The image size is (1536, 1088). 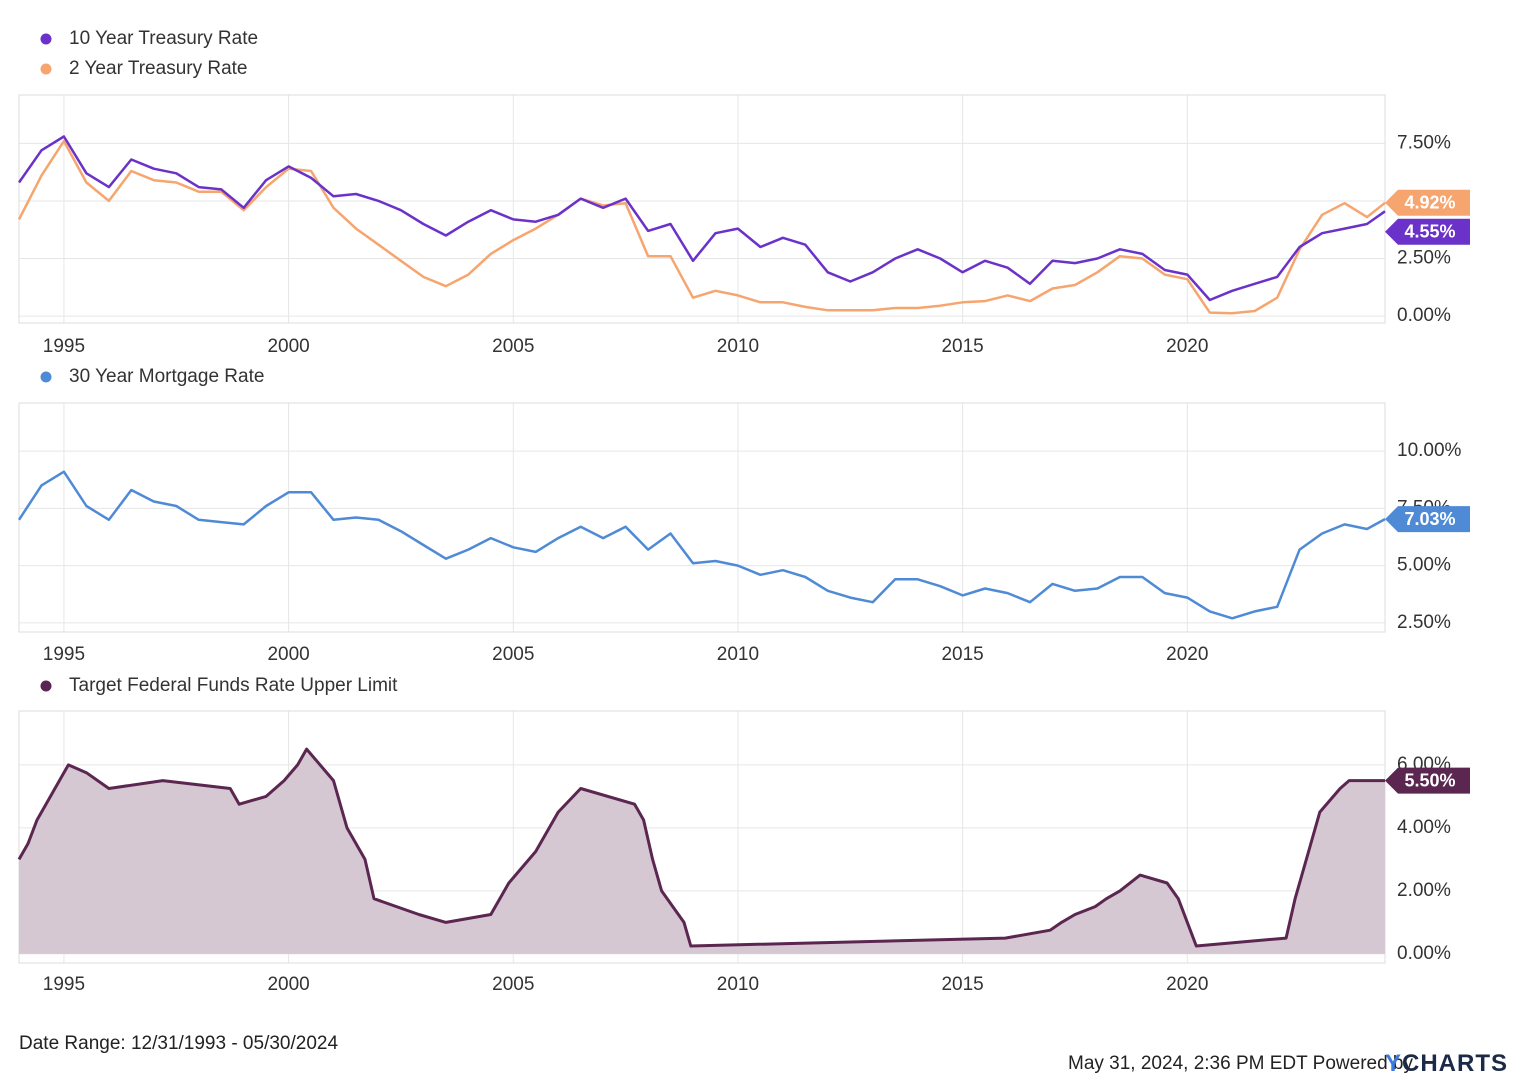 What do you see at coordinates (163, 38) in the screenshot?
I see `legend-label: 10 Year Treasury Rate` at bounding box center [163, 38].